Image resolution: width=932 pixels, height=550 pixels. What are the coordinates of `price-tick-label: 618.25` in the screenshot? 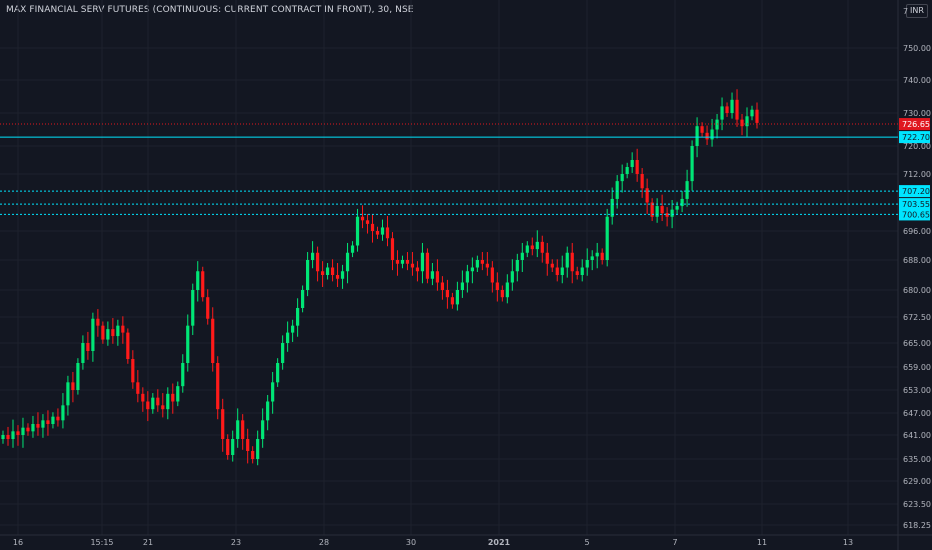 It's located at (917, 525).